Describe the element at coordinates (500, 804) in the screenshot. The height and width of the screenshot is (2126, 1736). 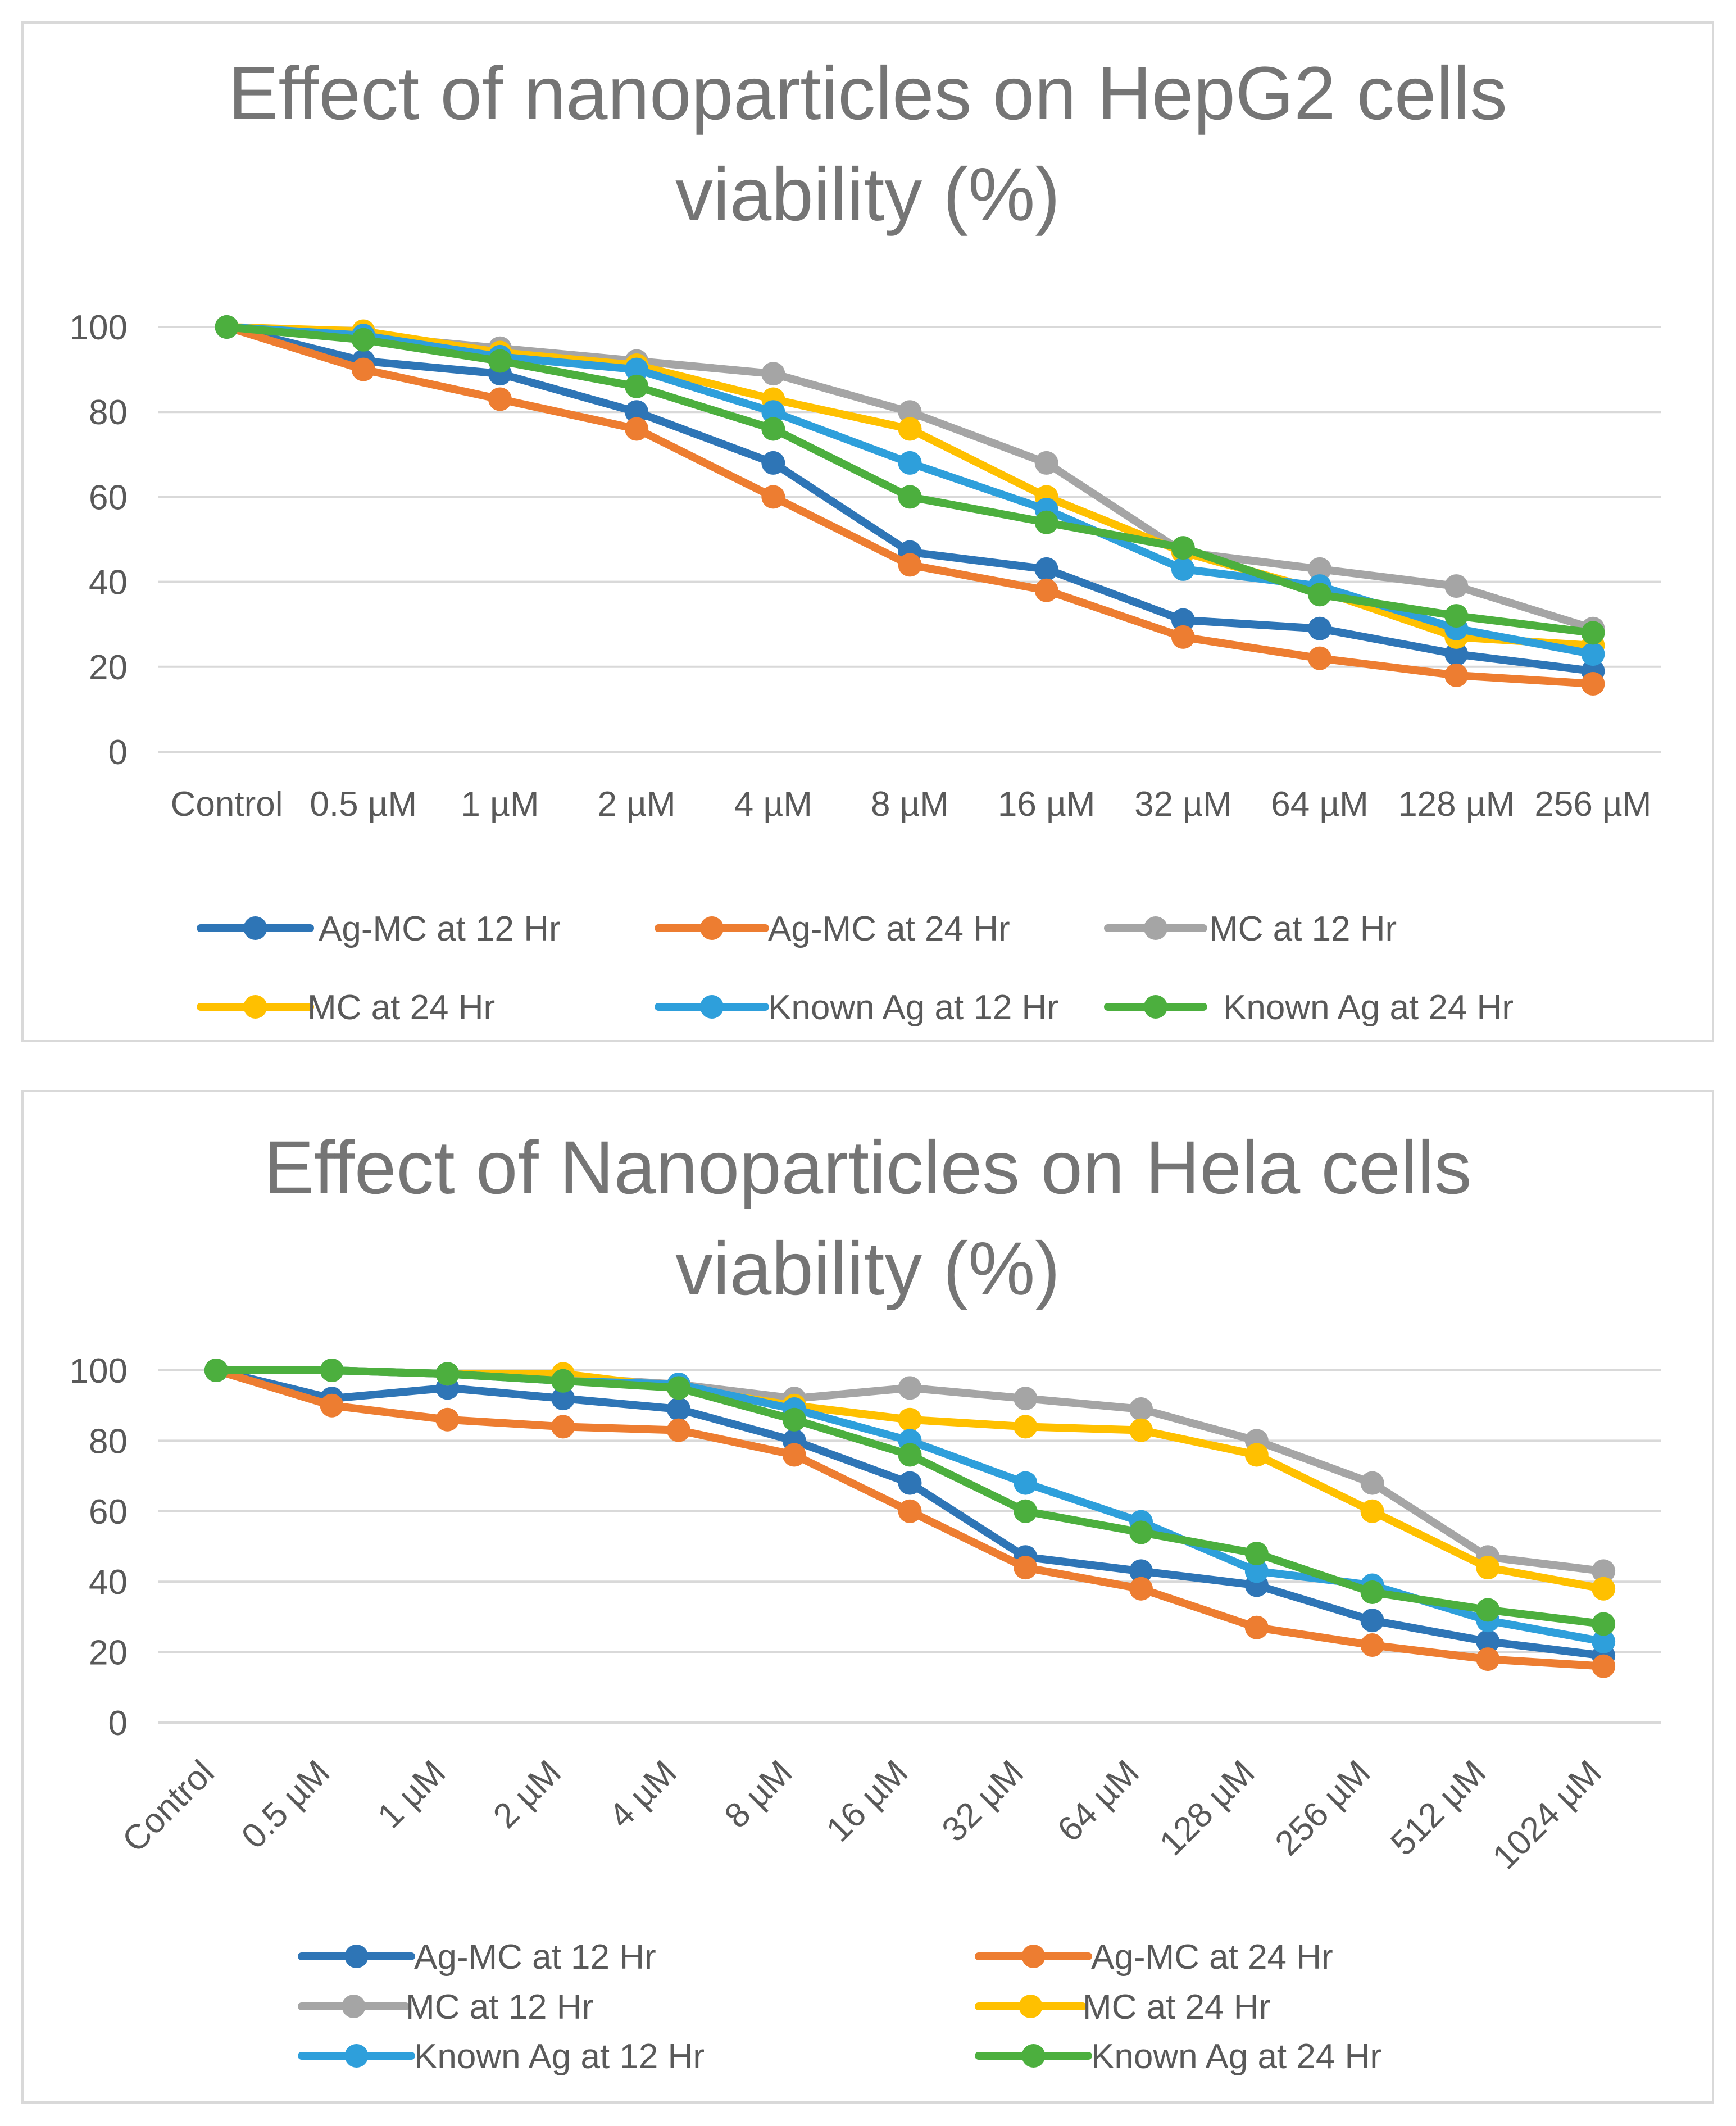
I see `x-tick-label: 1 µM` at that location.